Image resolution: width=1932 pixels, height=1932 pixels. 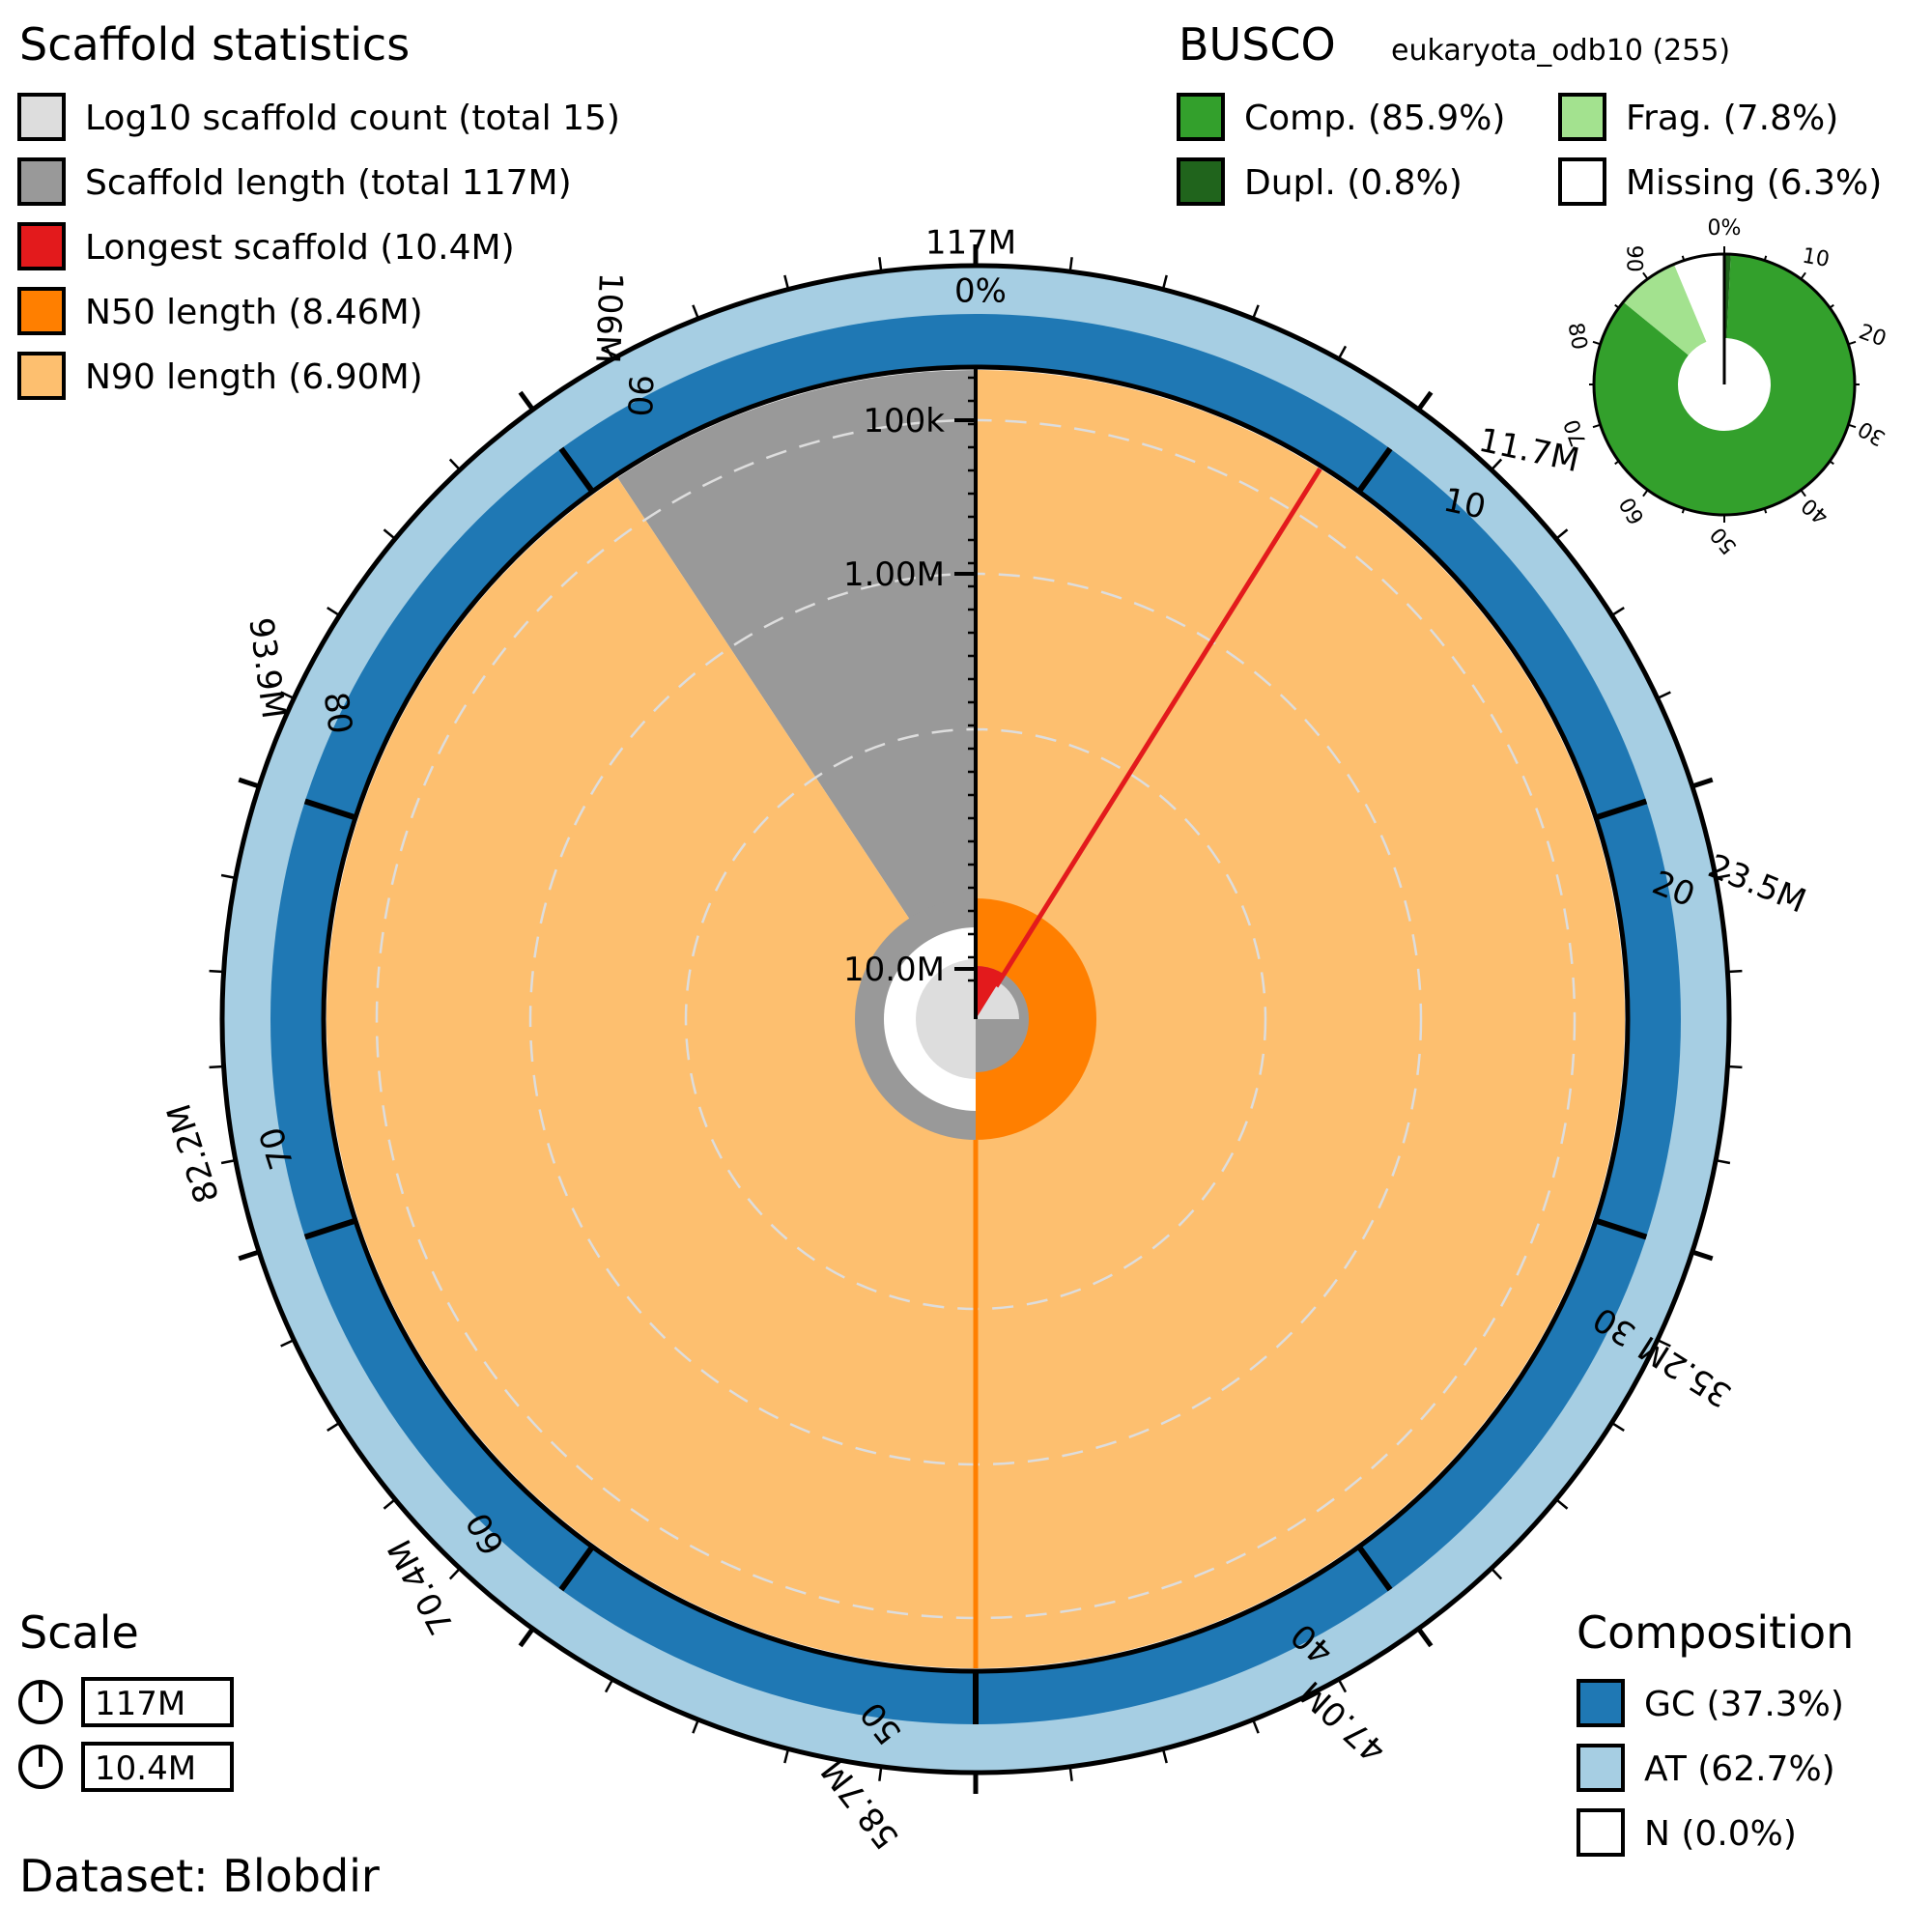 I want to click on scale-value: 10.4M, so click(x=145, y=1768).